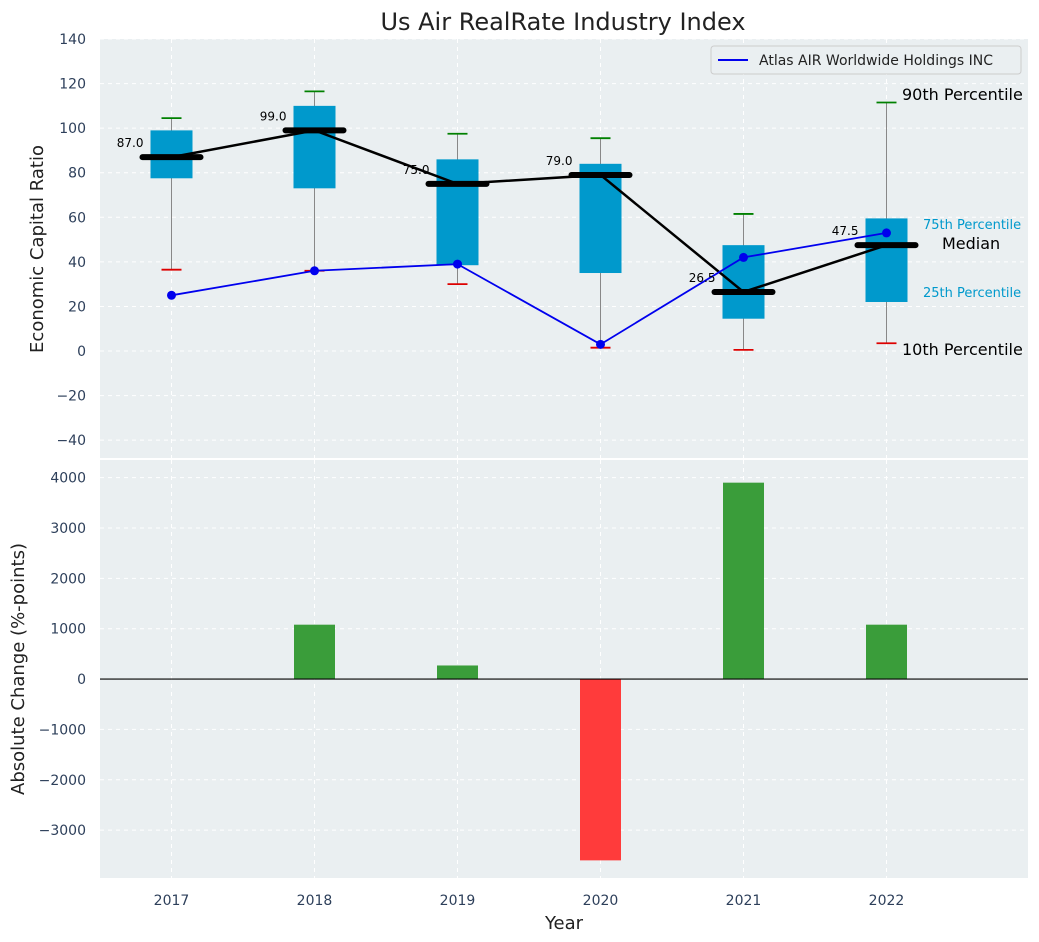 Image resolution: width=1039 pixels, height=942 pixels. Describe the element at coordinates (62, 655) in the screenshot. I see `bottom-y-ticks: −3000 −2000 −1000 0 1000 2000 3000 4000` at that location.